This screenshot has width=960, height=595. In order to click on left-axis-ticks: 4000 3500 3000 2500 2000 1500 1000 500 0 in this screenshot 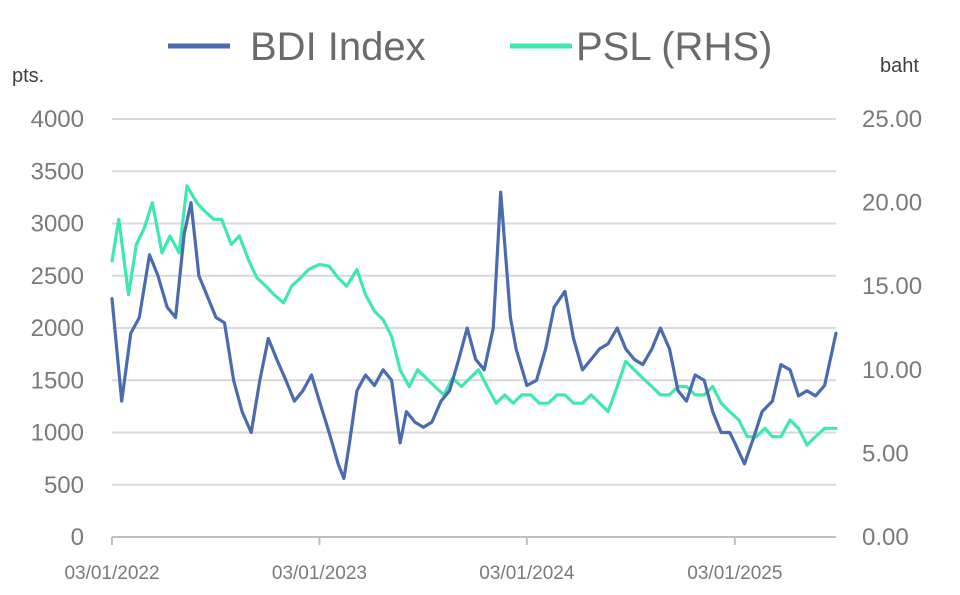, I will do `click(57, 328)`.